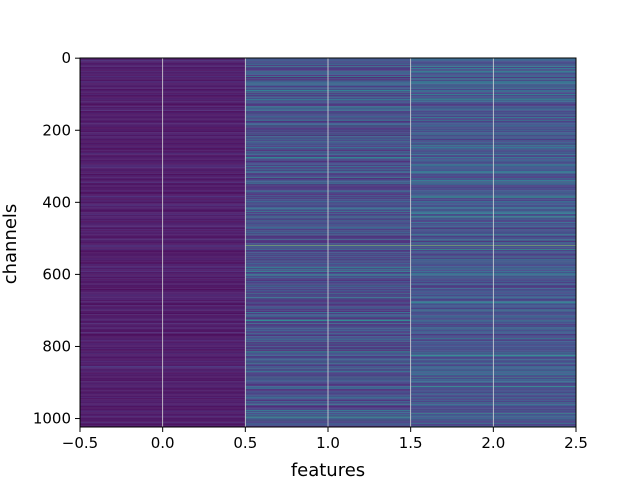  I want to click on x-tick-label: 1.5, so click(411, 443).